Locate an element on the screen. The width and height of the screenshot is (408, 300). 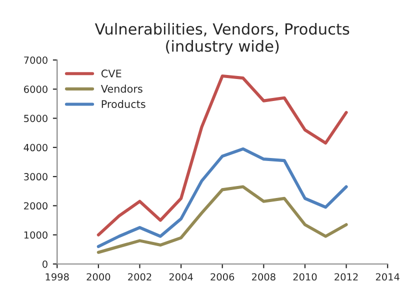
legend-label: Products is located at coordinates (124, 104).